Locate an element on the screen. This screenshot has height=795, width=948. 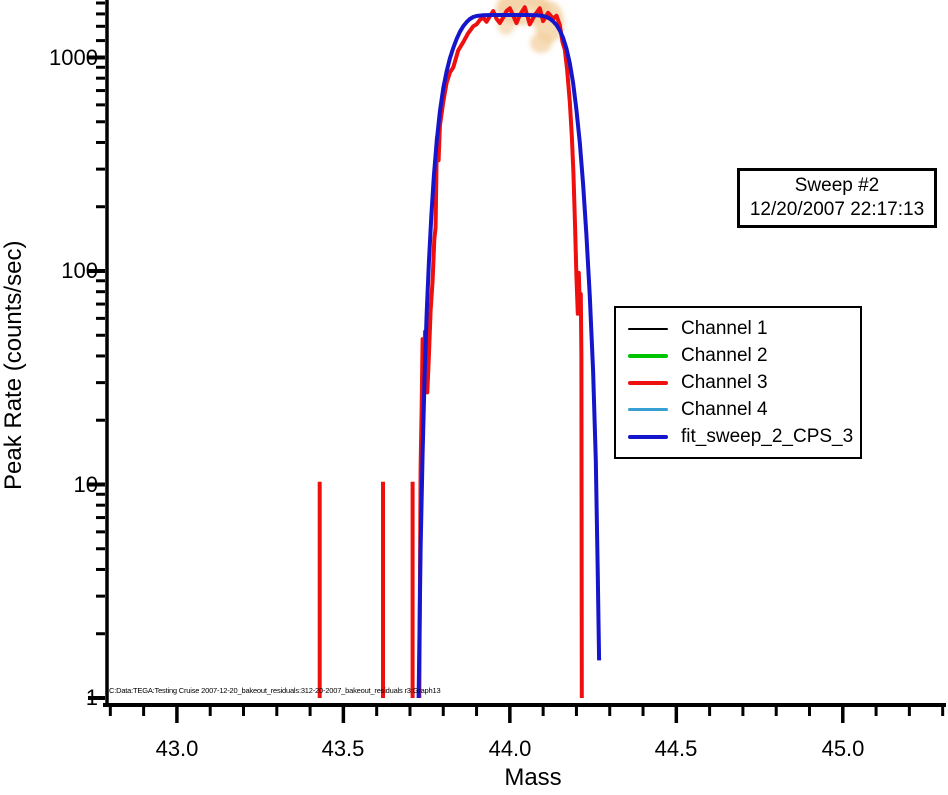
sweep-annotation-title: Sweep #2 is located at coordinates (837, 185).